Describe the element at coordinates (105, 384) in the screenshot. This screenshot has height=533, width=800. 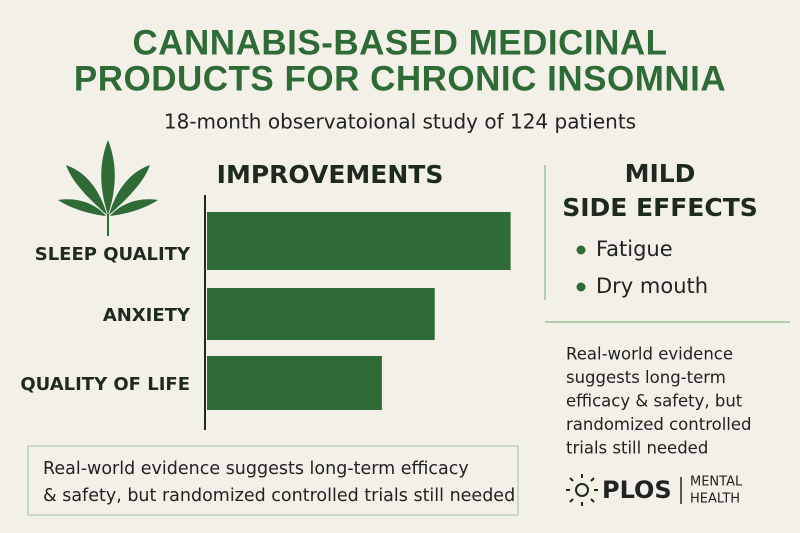
I see `category-label: QUALITY OF LIFE` at that location.